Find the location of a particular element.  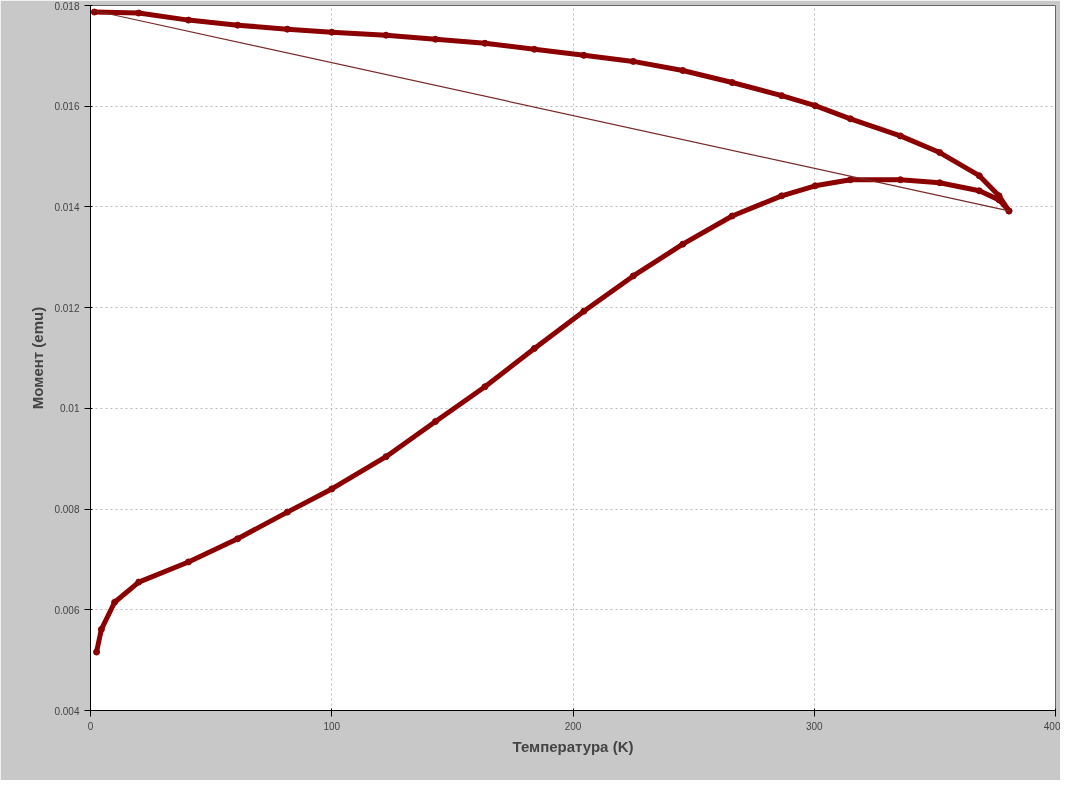

y-tick-label: 0.008 is located at coordinates (67, 510).